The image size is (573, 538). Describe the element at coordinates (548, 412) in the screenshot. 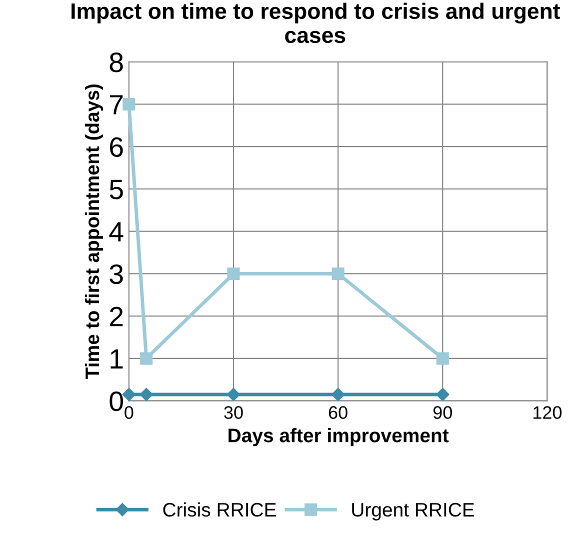

I see `x-tick-label: 120` at that location.